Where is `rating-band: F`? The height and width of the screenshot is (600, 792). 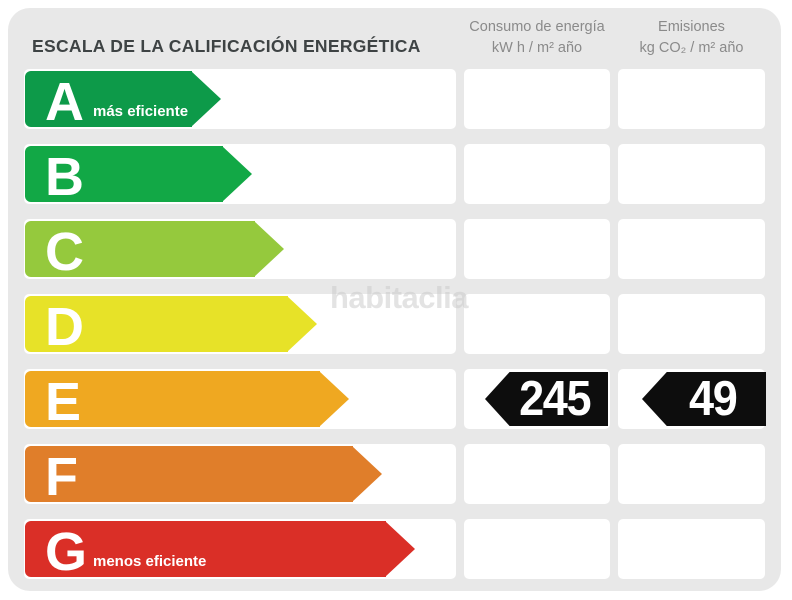
rating-band: F is located at coordinates (240, 475).